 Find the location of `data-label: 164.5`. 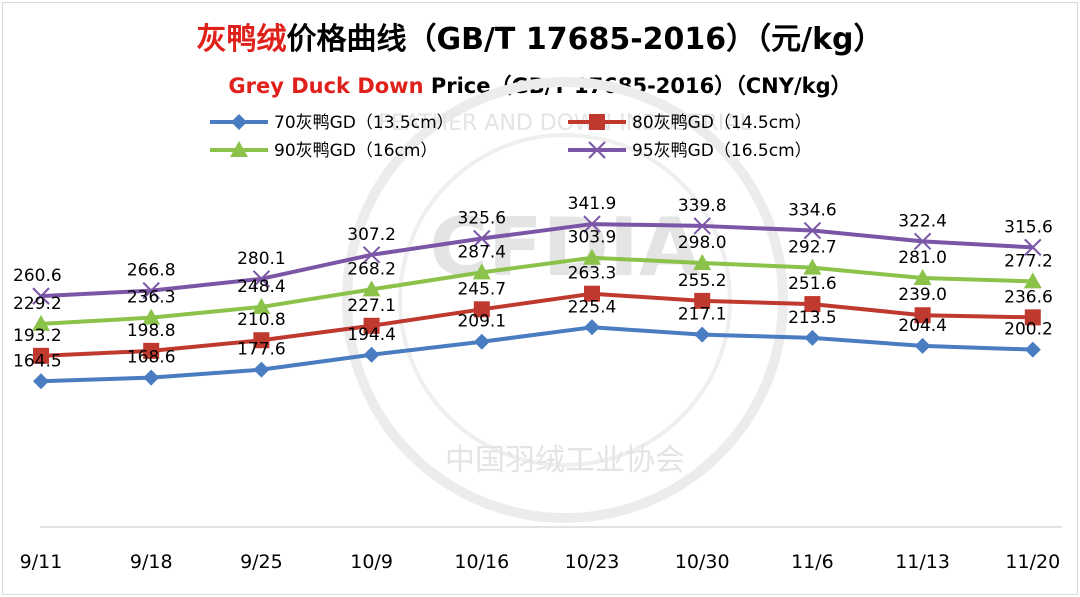

data-label: 164.5 is located at coordinates (37, 361).